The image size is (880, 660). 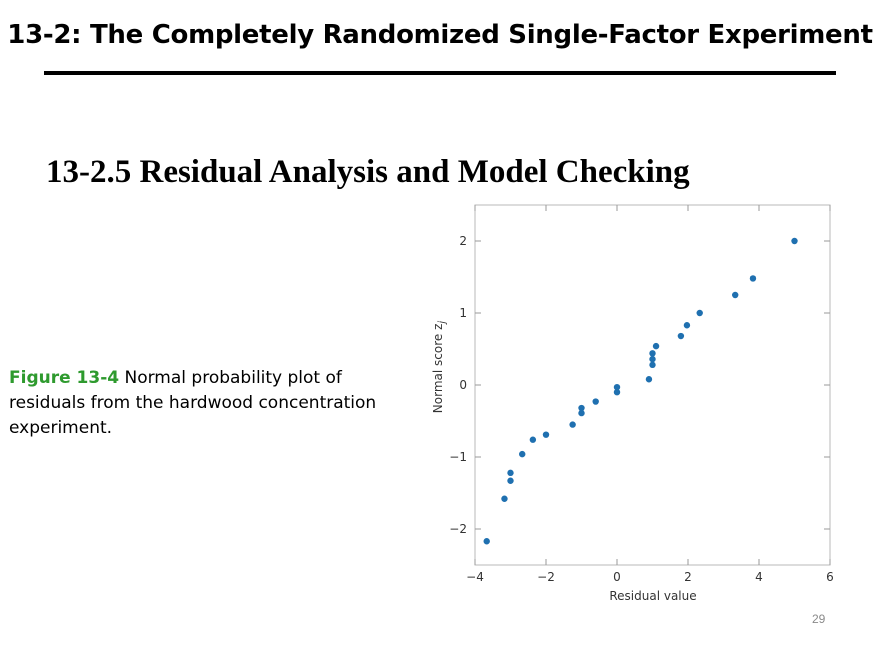 I want to click on y-tick-label: 0, so click(x=463, y=385).